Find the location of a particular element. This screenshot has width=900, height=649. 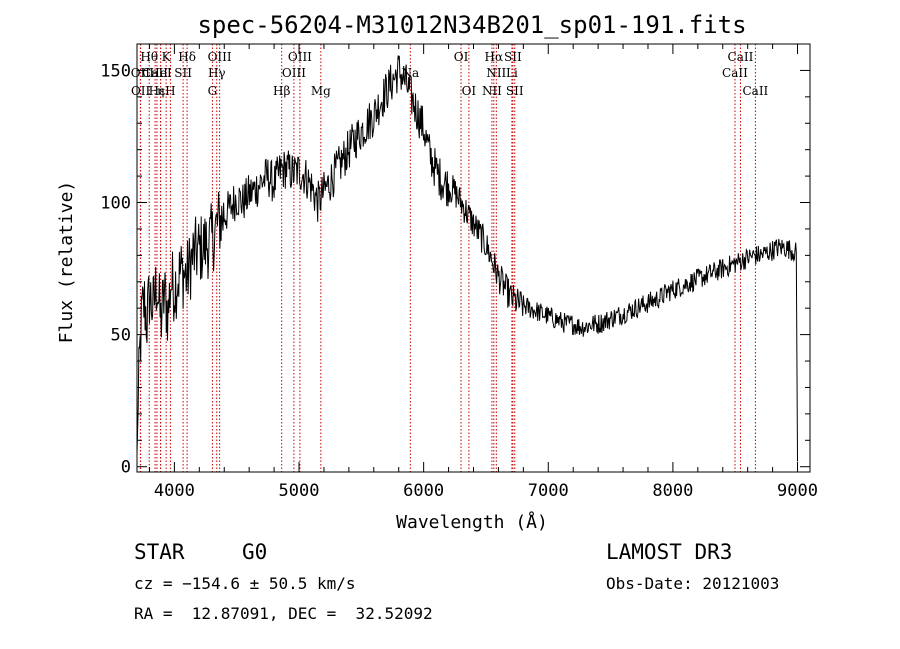

x-tick-label: 8000 is located at coordinates (672, 491).